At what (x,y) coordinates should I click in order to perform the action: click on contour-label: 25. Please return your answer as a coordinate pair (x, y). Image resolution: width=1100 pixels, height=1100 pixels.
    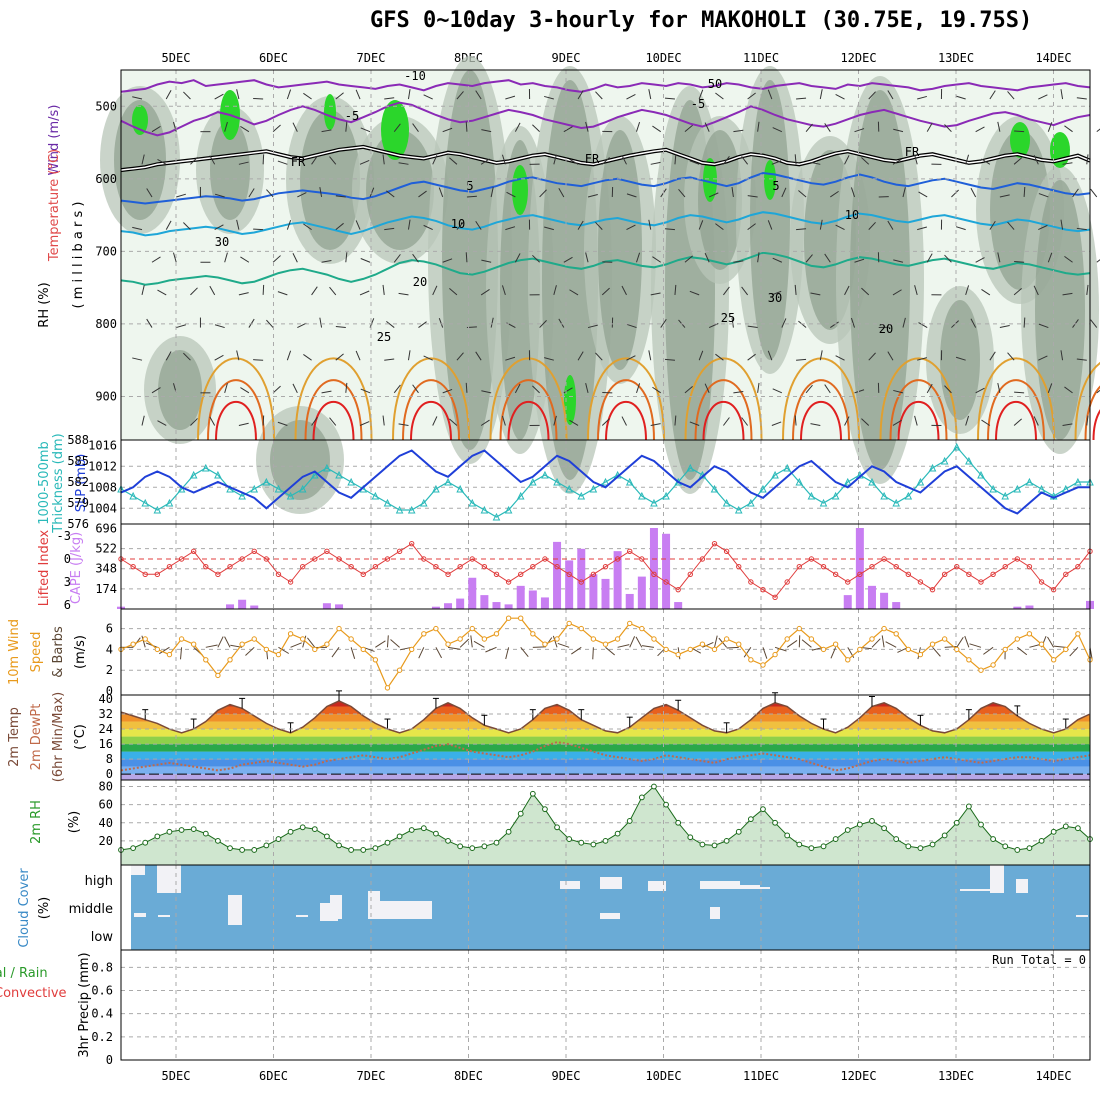
    Looking at the image, I should click on (384, 337).